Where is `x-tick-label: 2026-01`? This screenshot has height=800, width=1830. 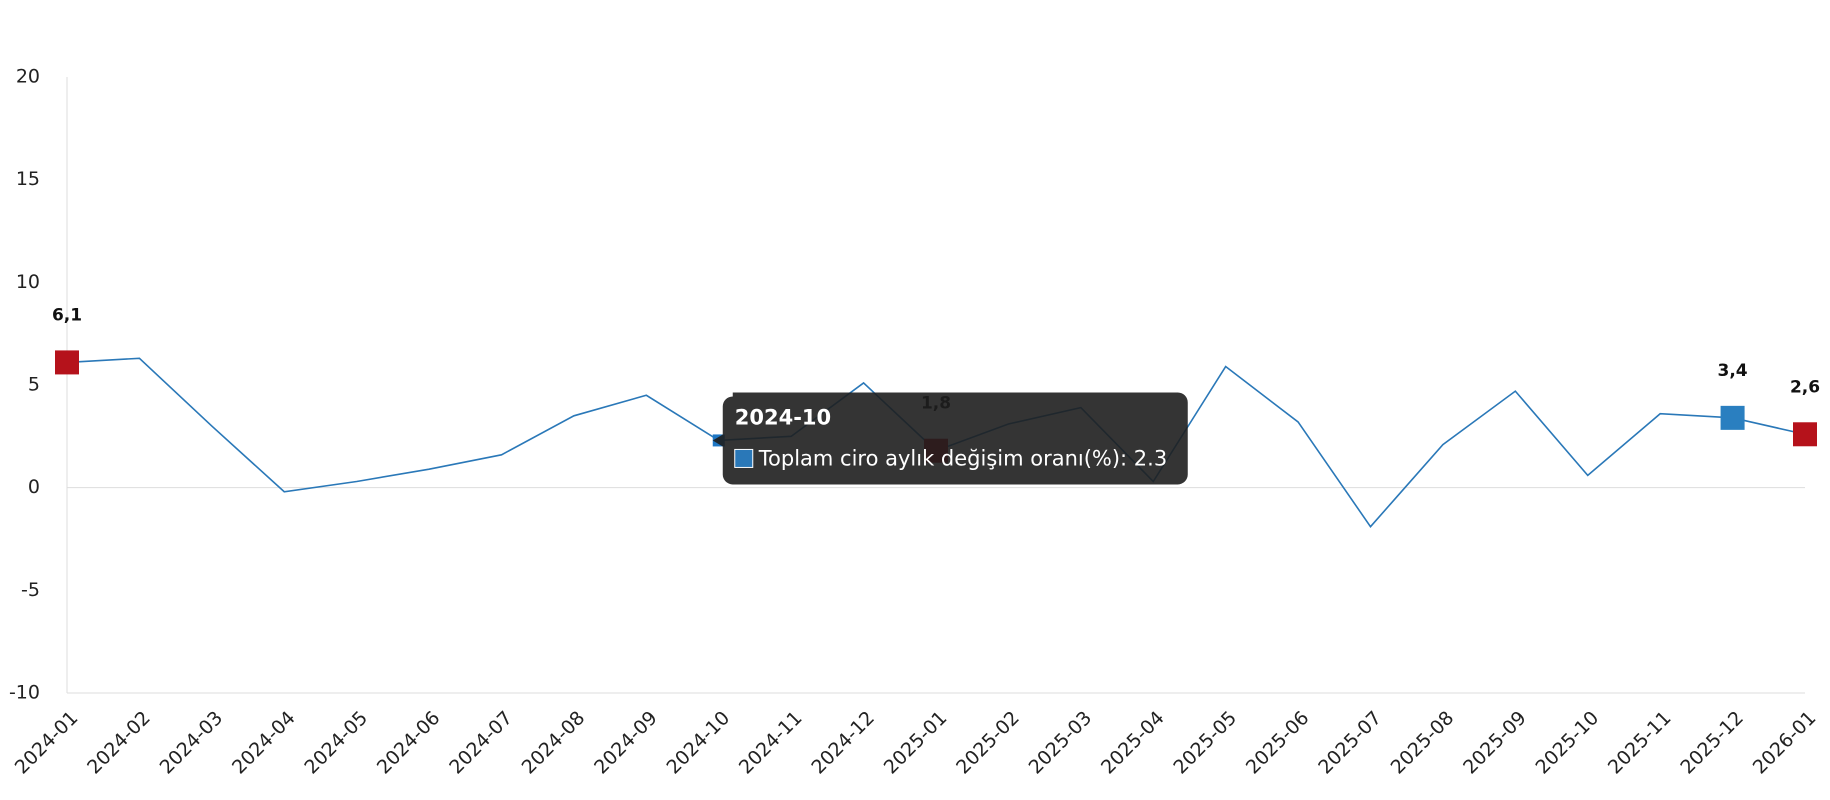 x-tick-label: 2026-01 is located at coordinates (1785, 743).